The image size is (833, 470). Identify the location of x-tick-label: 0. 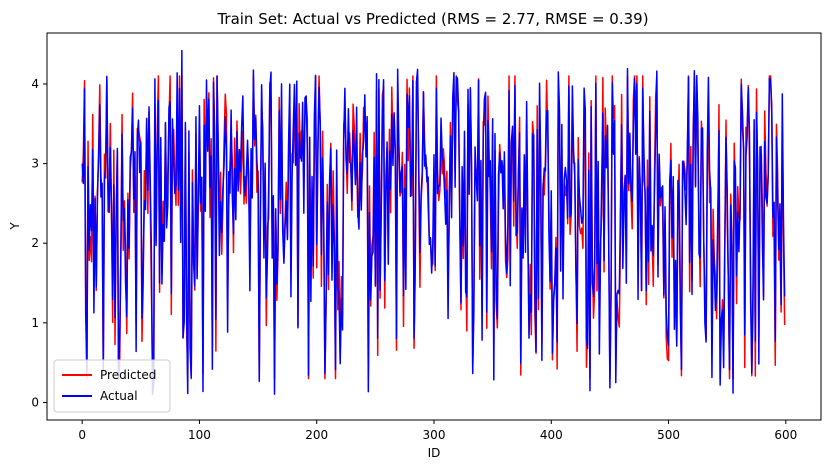
(82, 435).